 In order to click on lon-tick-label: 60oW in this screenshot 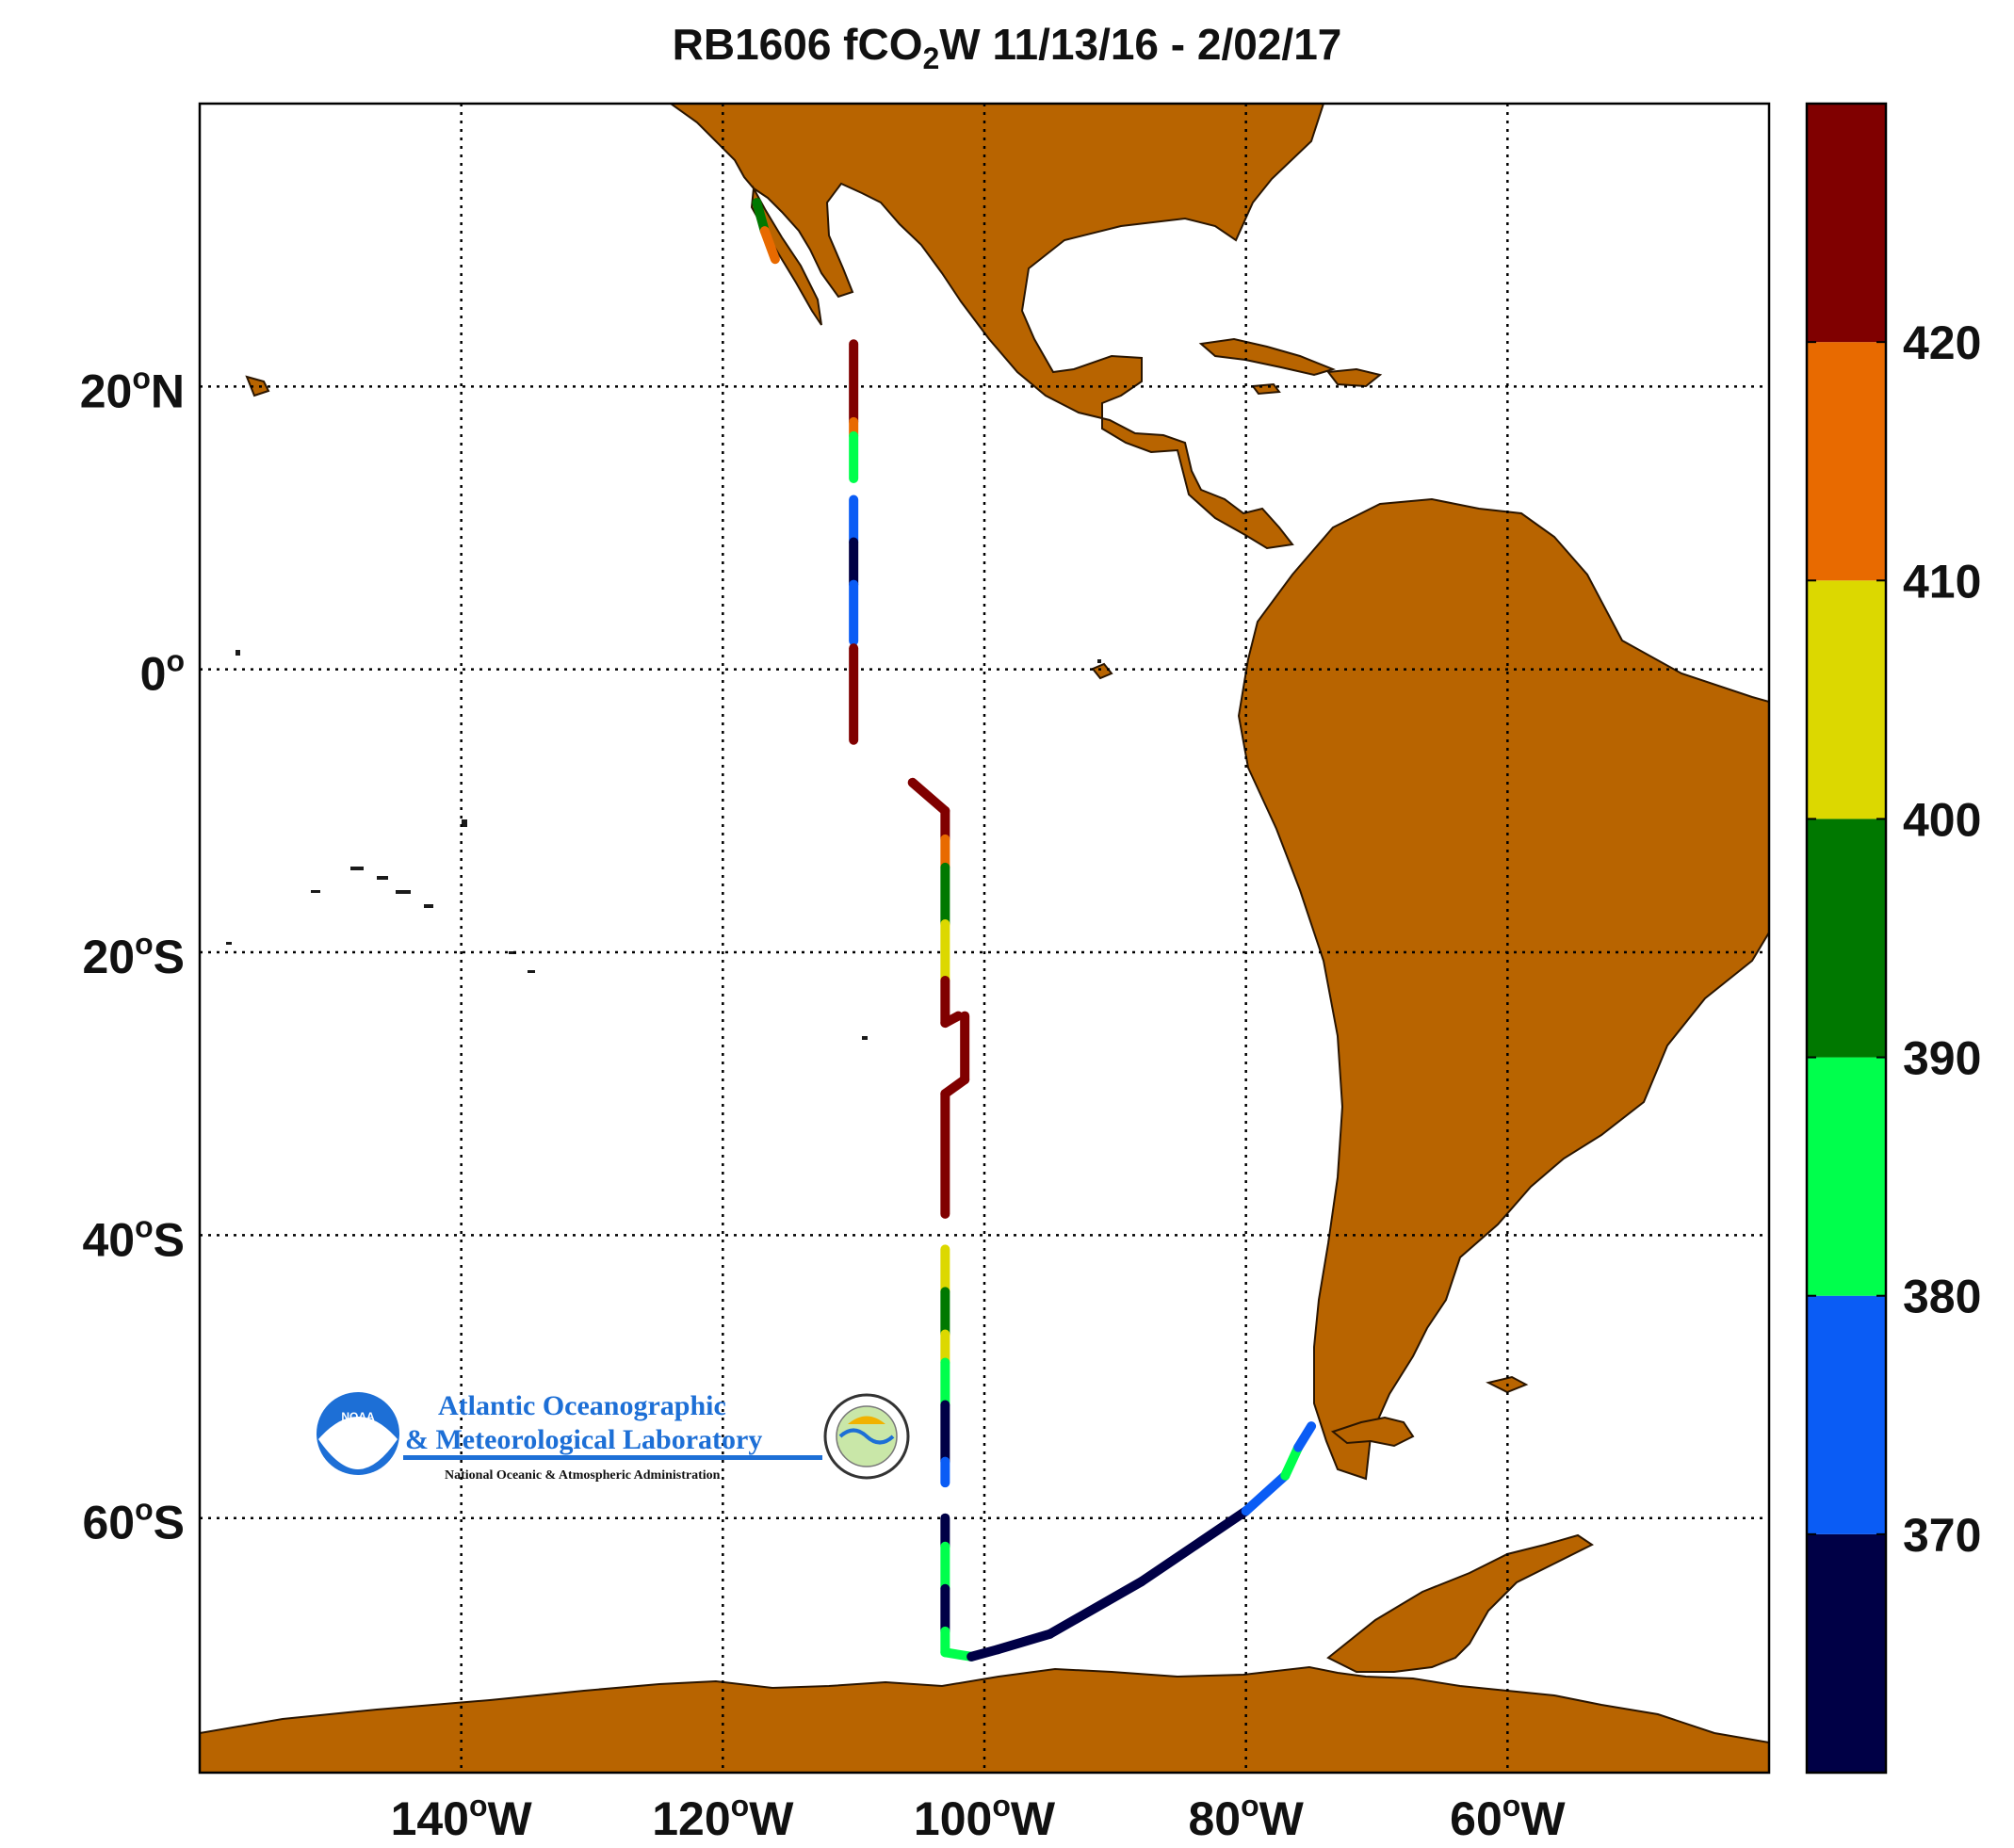, I will do `click(1508, 1817)`.